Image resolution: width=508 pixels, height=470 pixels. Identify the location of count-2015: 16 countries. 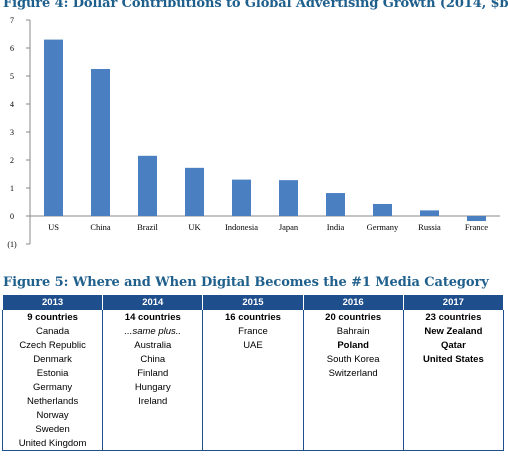
(253, 316).